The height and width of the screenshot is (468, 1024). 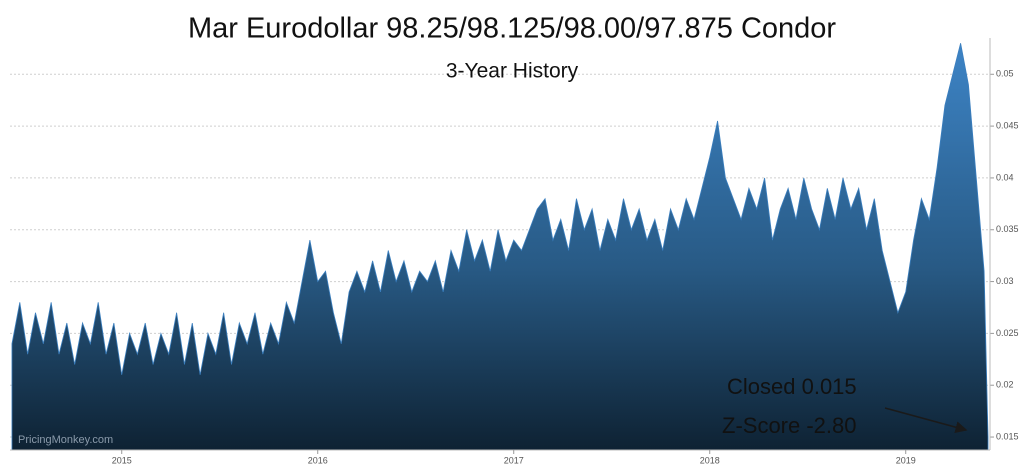 I want to click on x-tick-label: 2019, so click(x=906, y=460).